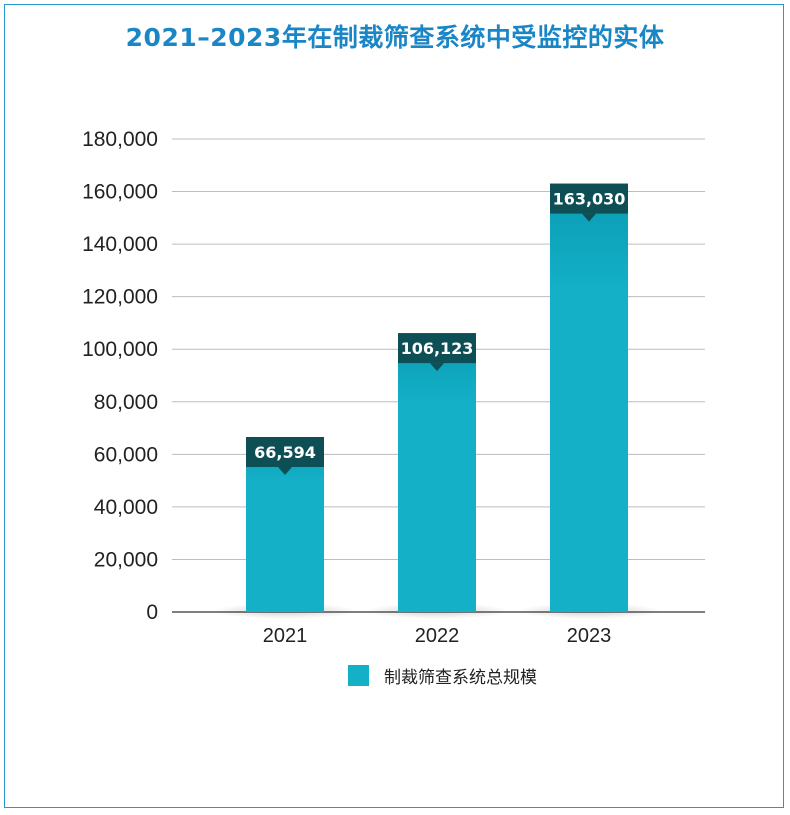 The image size is (790, 815). Describe the element at coordinates (152, 612) in the screenshot. I see `y-tick-label: 0` at that location.